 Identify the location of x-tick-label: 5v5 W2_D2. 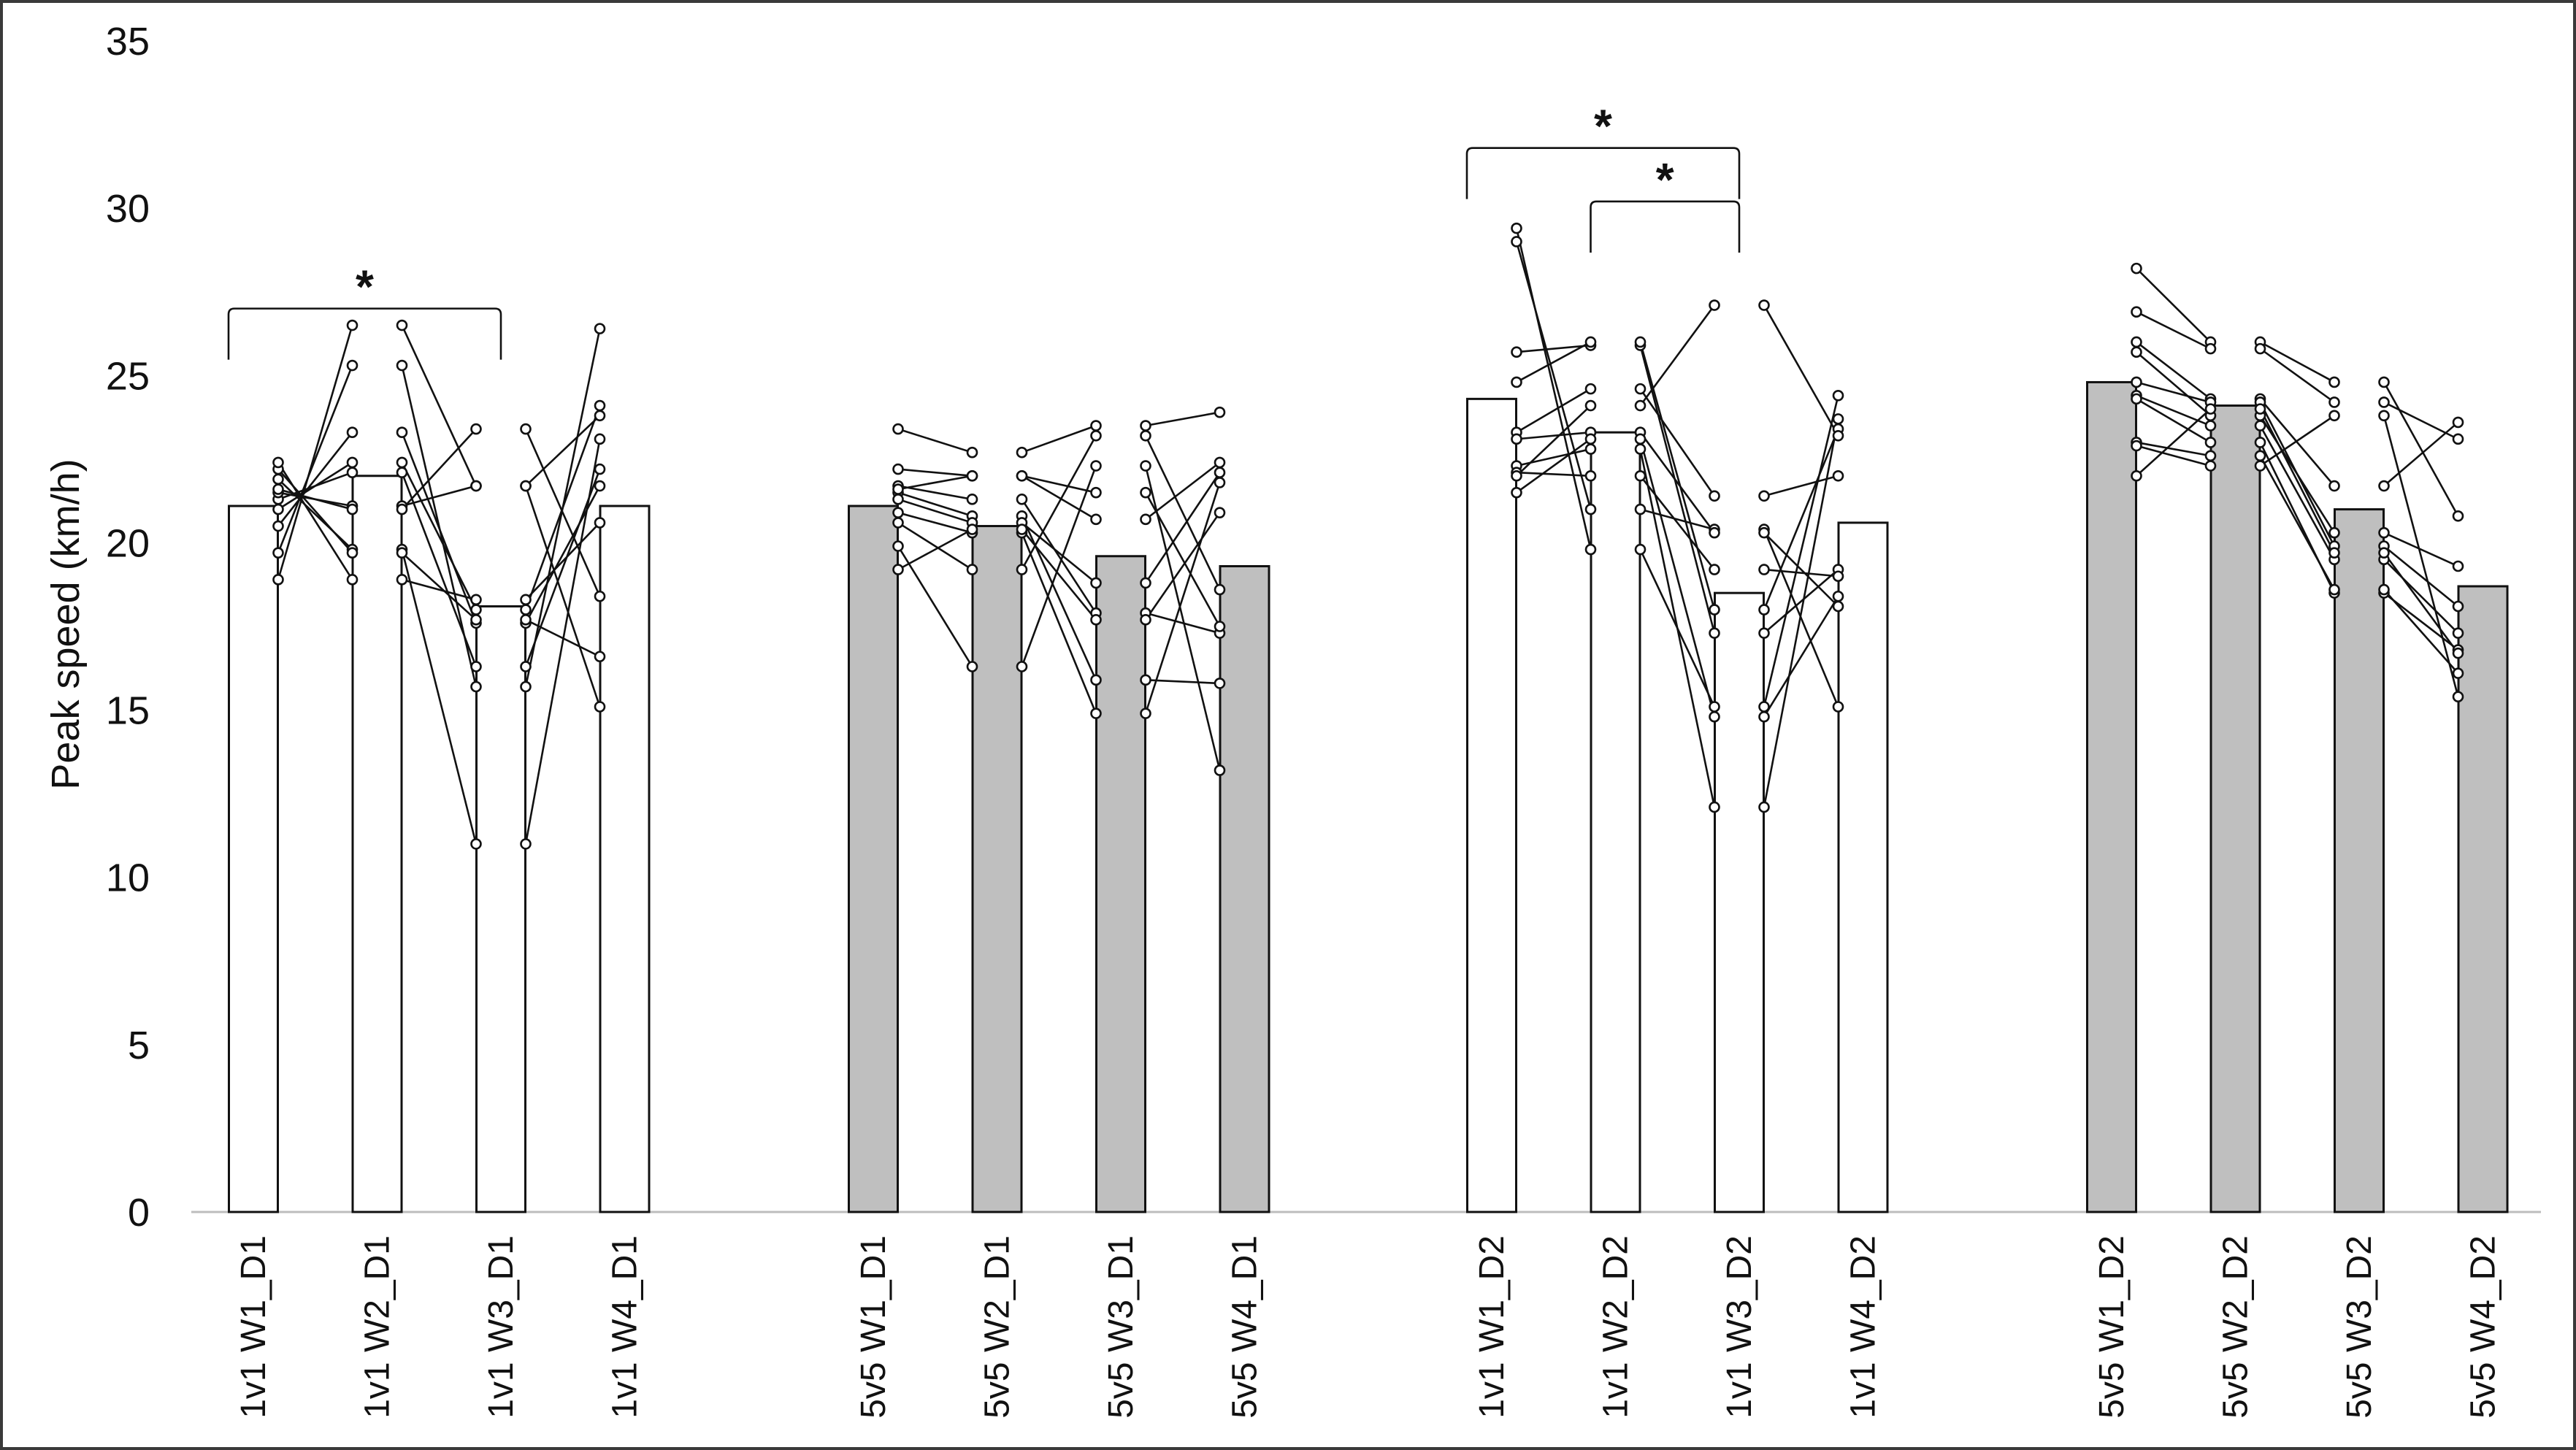
(2236, 1327).